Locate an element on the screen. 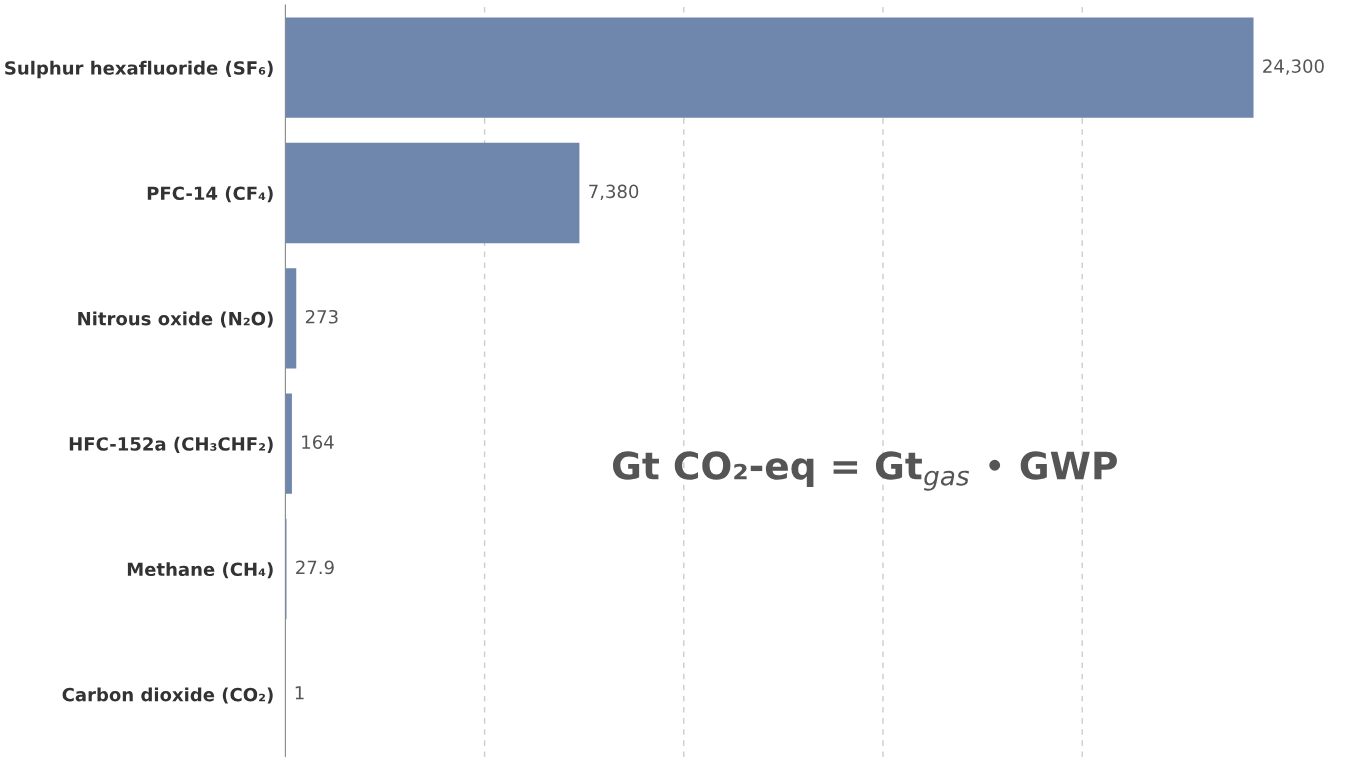  y-tick-label: Methane (CH₄) is located at coordinates (200, 570).